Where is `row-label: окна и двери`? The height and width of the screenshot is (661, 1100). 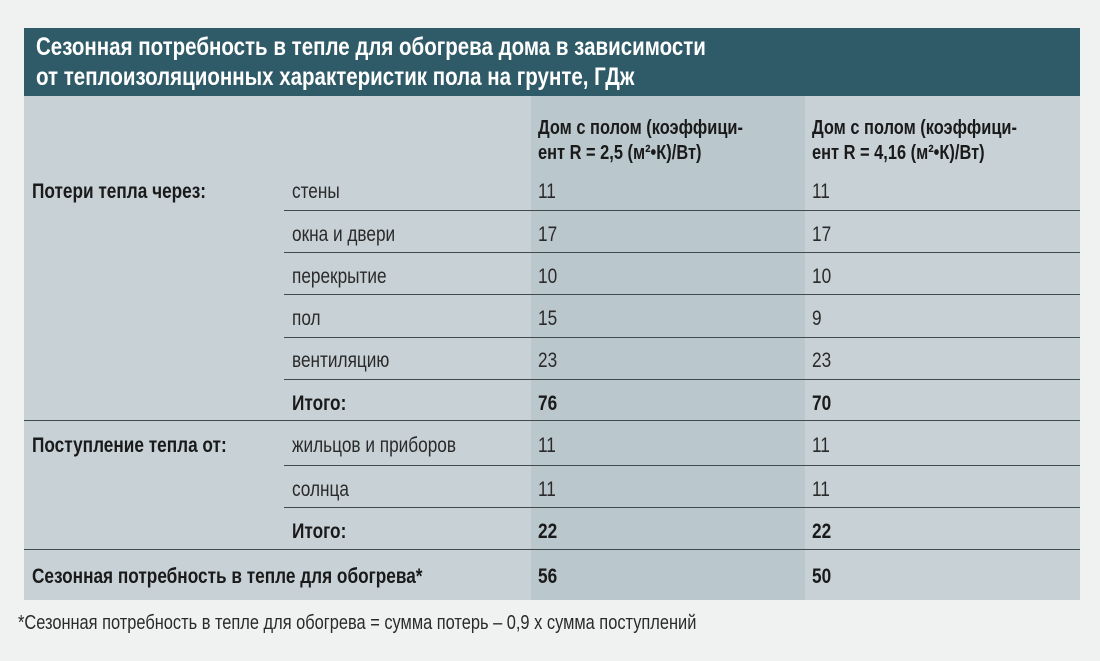
row-label: окна и двери is located at coordinates (344, 234).